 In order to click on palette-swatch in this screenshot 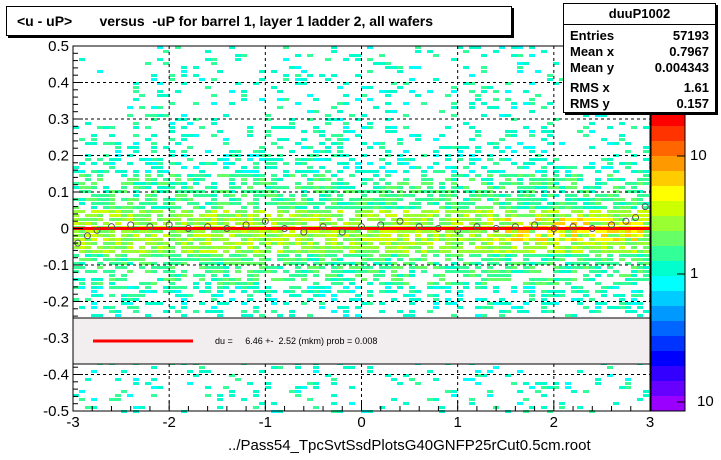, I will do `click(668, 269)`.